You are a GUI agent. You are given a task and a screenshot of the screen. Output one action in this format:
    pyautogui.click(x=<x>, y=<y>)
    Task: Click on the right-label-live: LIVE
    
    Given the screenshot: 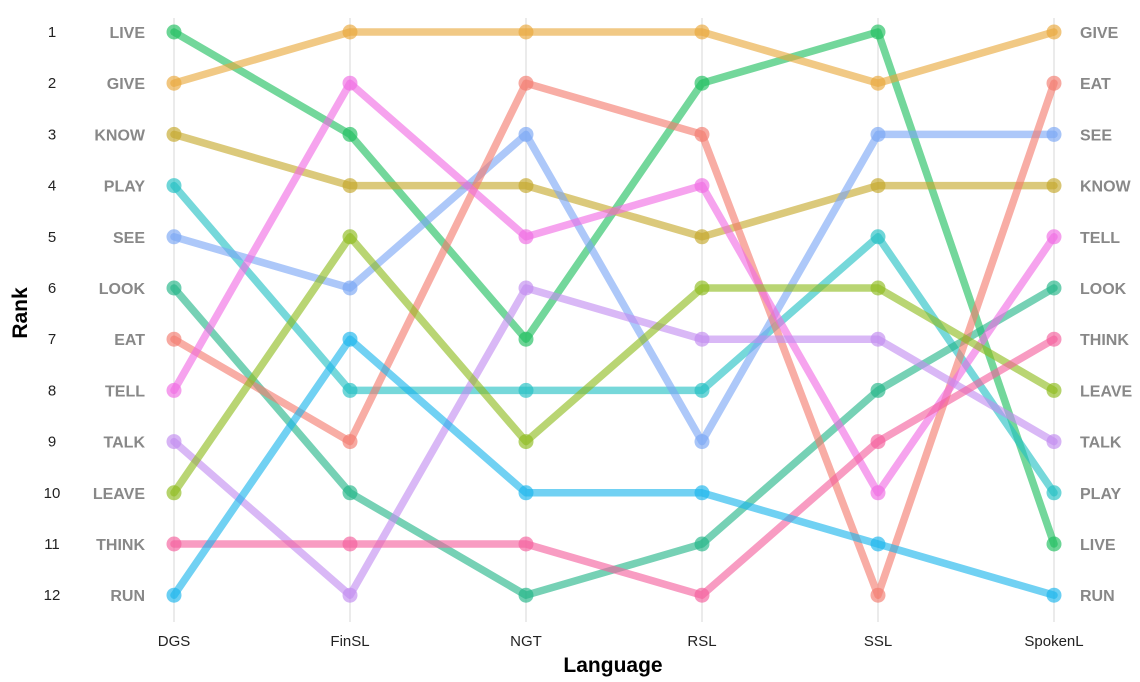 What is the action you would take?
    pyautogui.click(x=1098, y=545)
    